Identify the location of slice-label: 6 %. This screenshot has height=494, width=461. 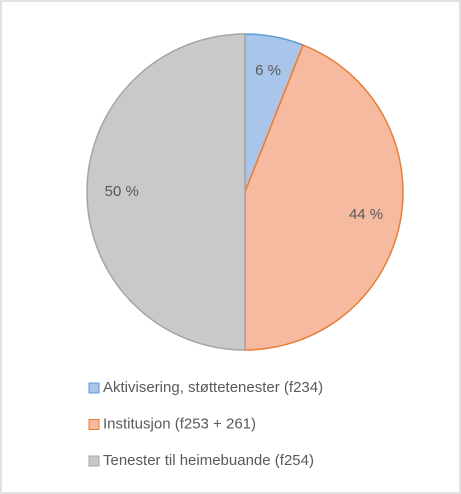
(268, 70).